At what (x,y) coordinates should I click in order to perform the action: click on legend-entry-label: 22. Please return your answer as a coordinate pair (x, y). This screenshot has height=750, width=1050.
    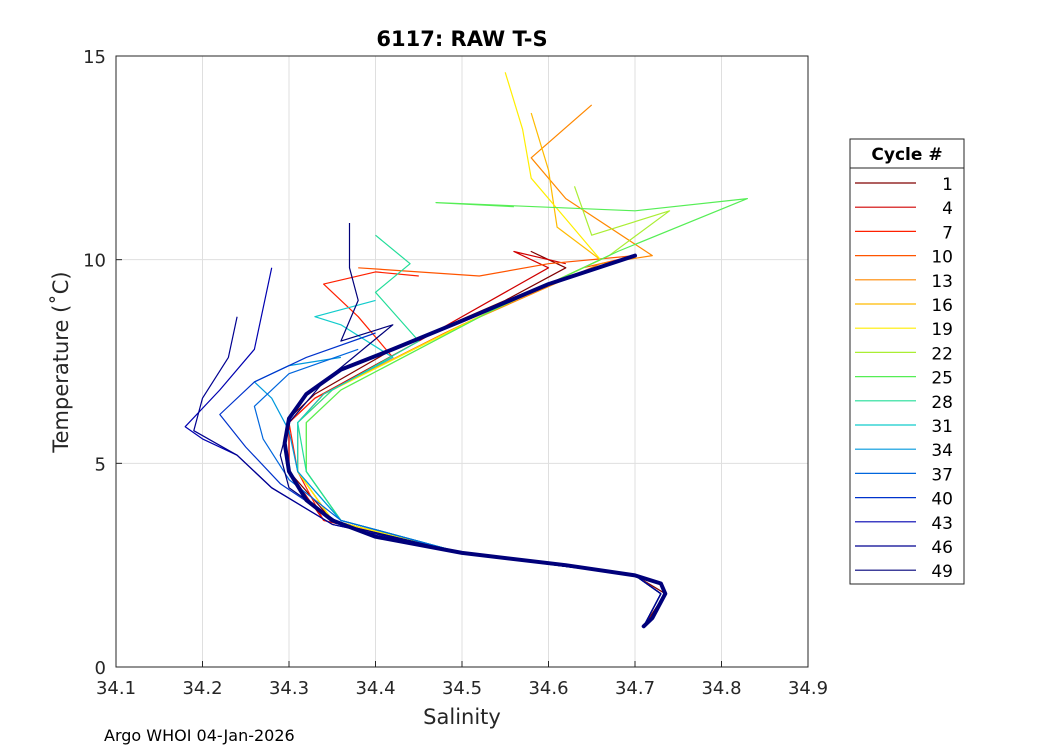
    Looking at the image, I should click on (942, 354).